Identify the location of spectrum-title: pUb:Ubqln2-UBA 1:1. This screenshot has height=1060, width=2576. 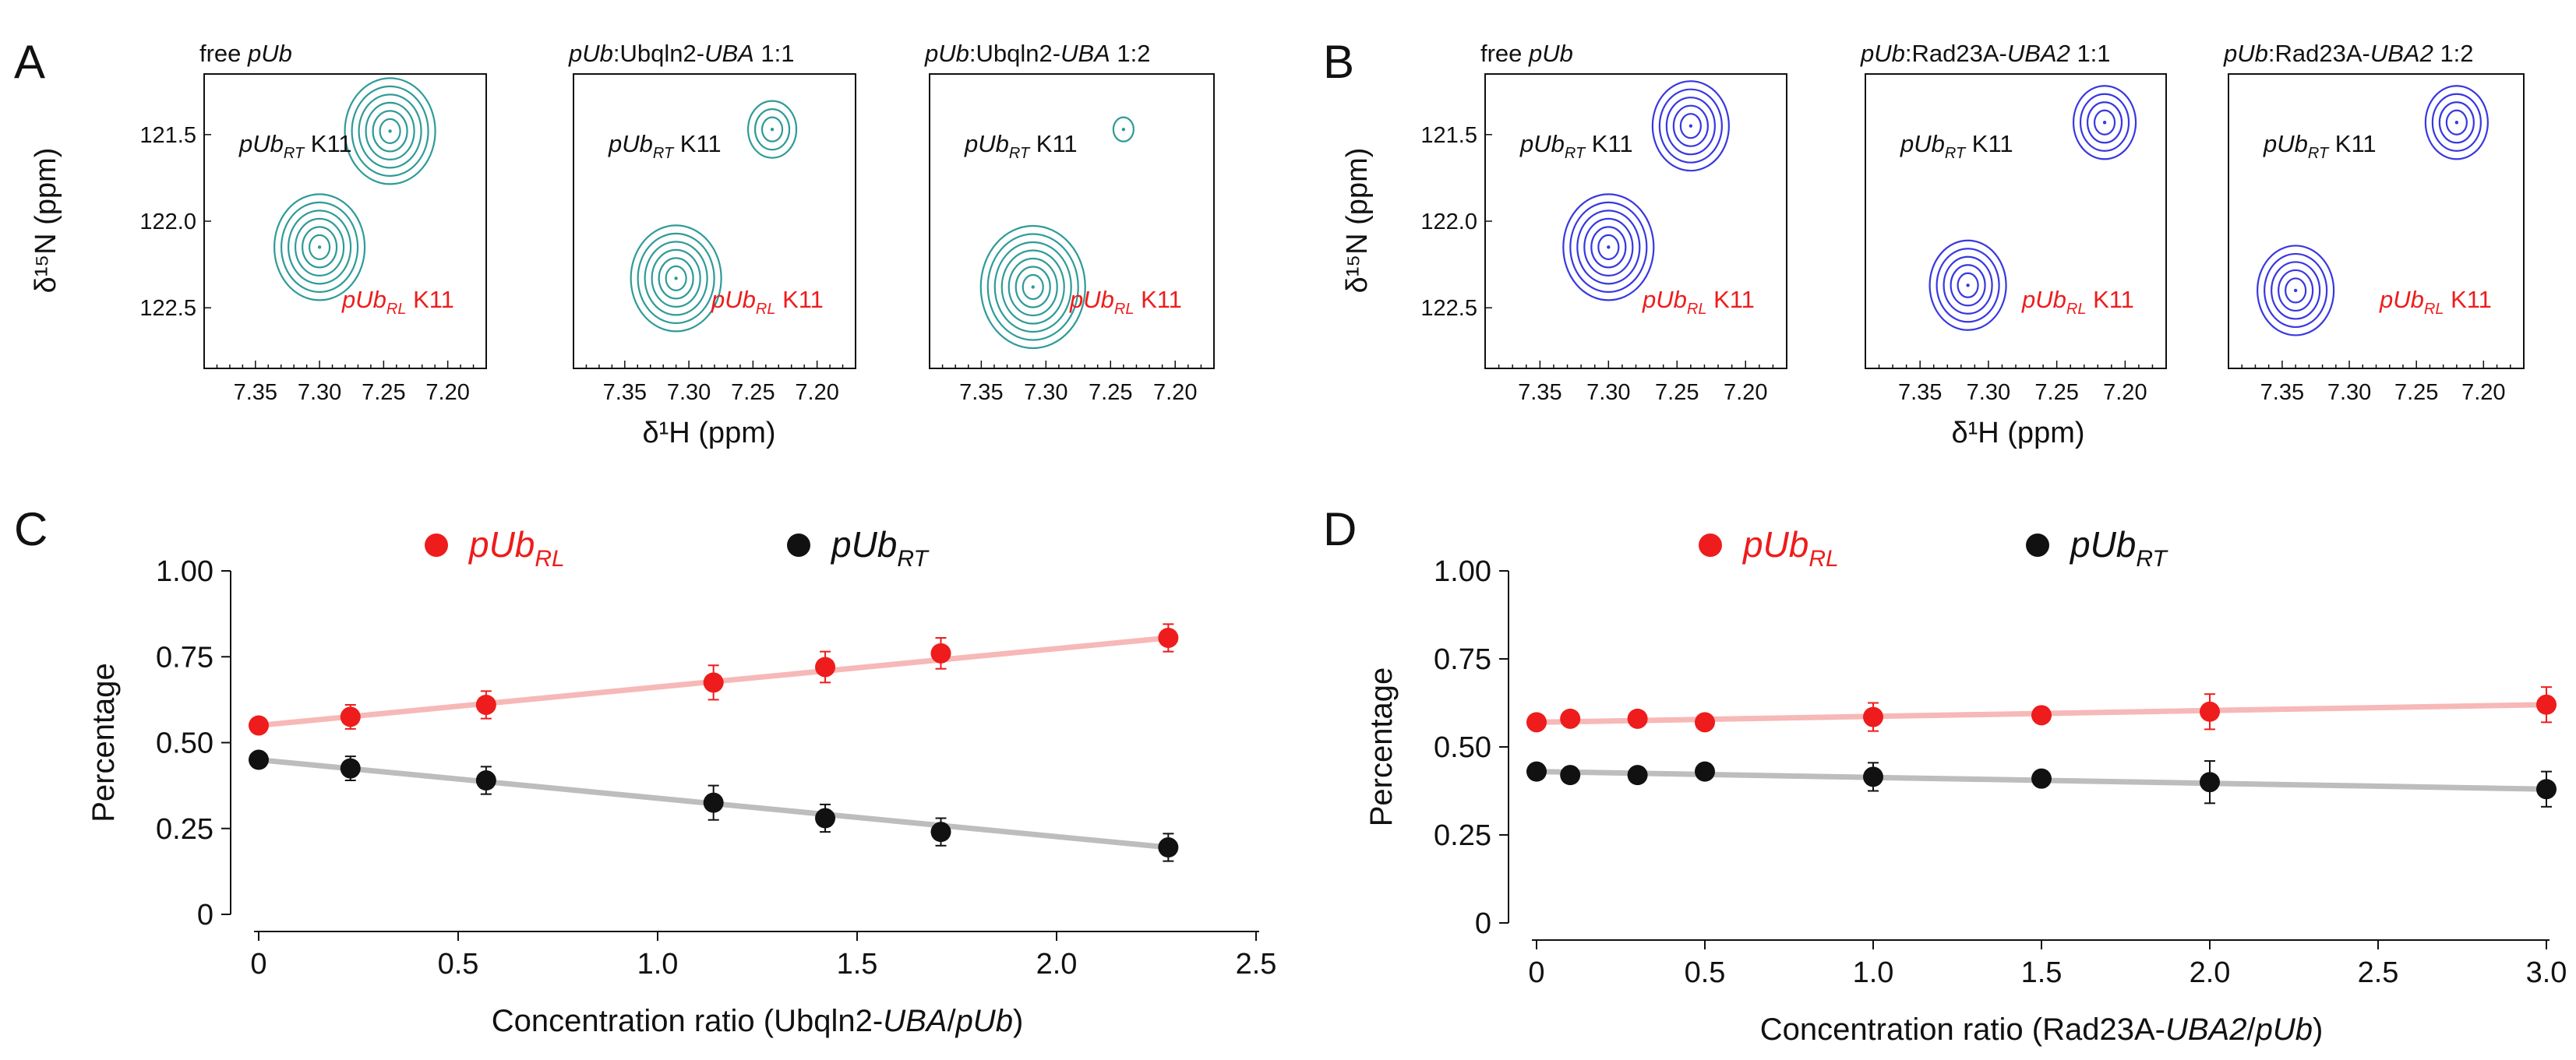
(681, 53).